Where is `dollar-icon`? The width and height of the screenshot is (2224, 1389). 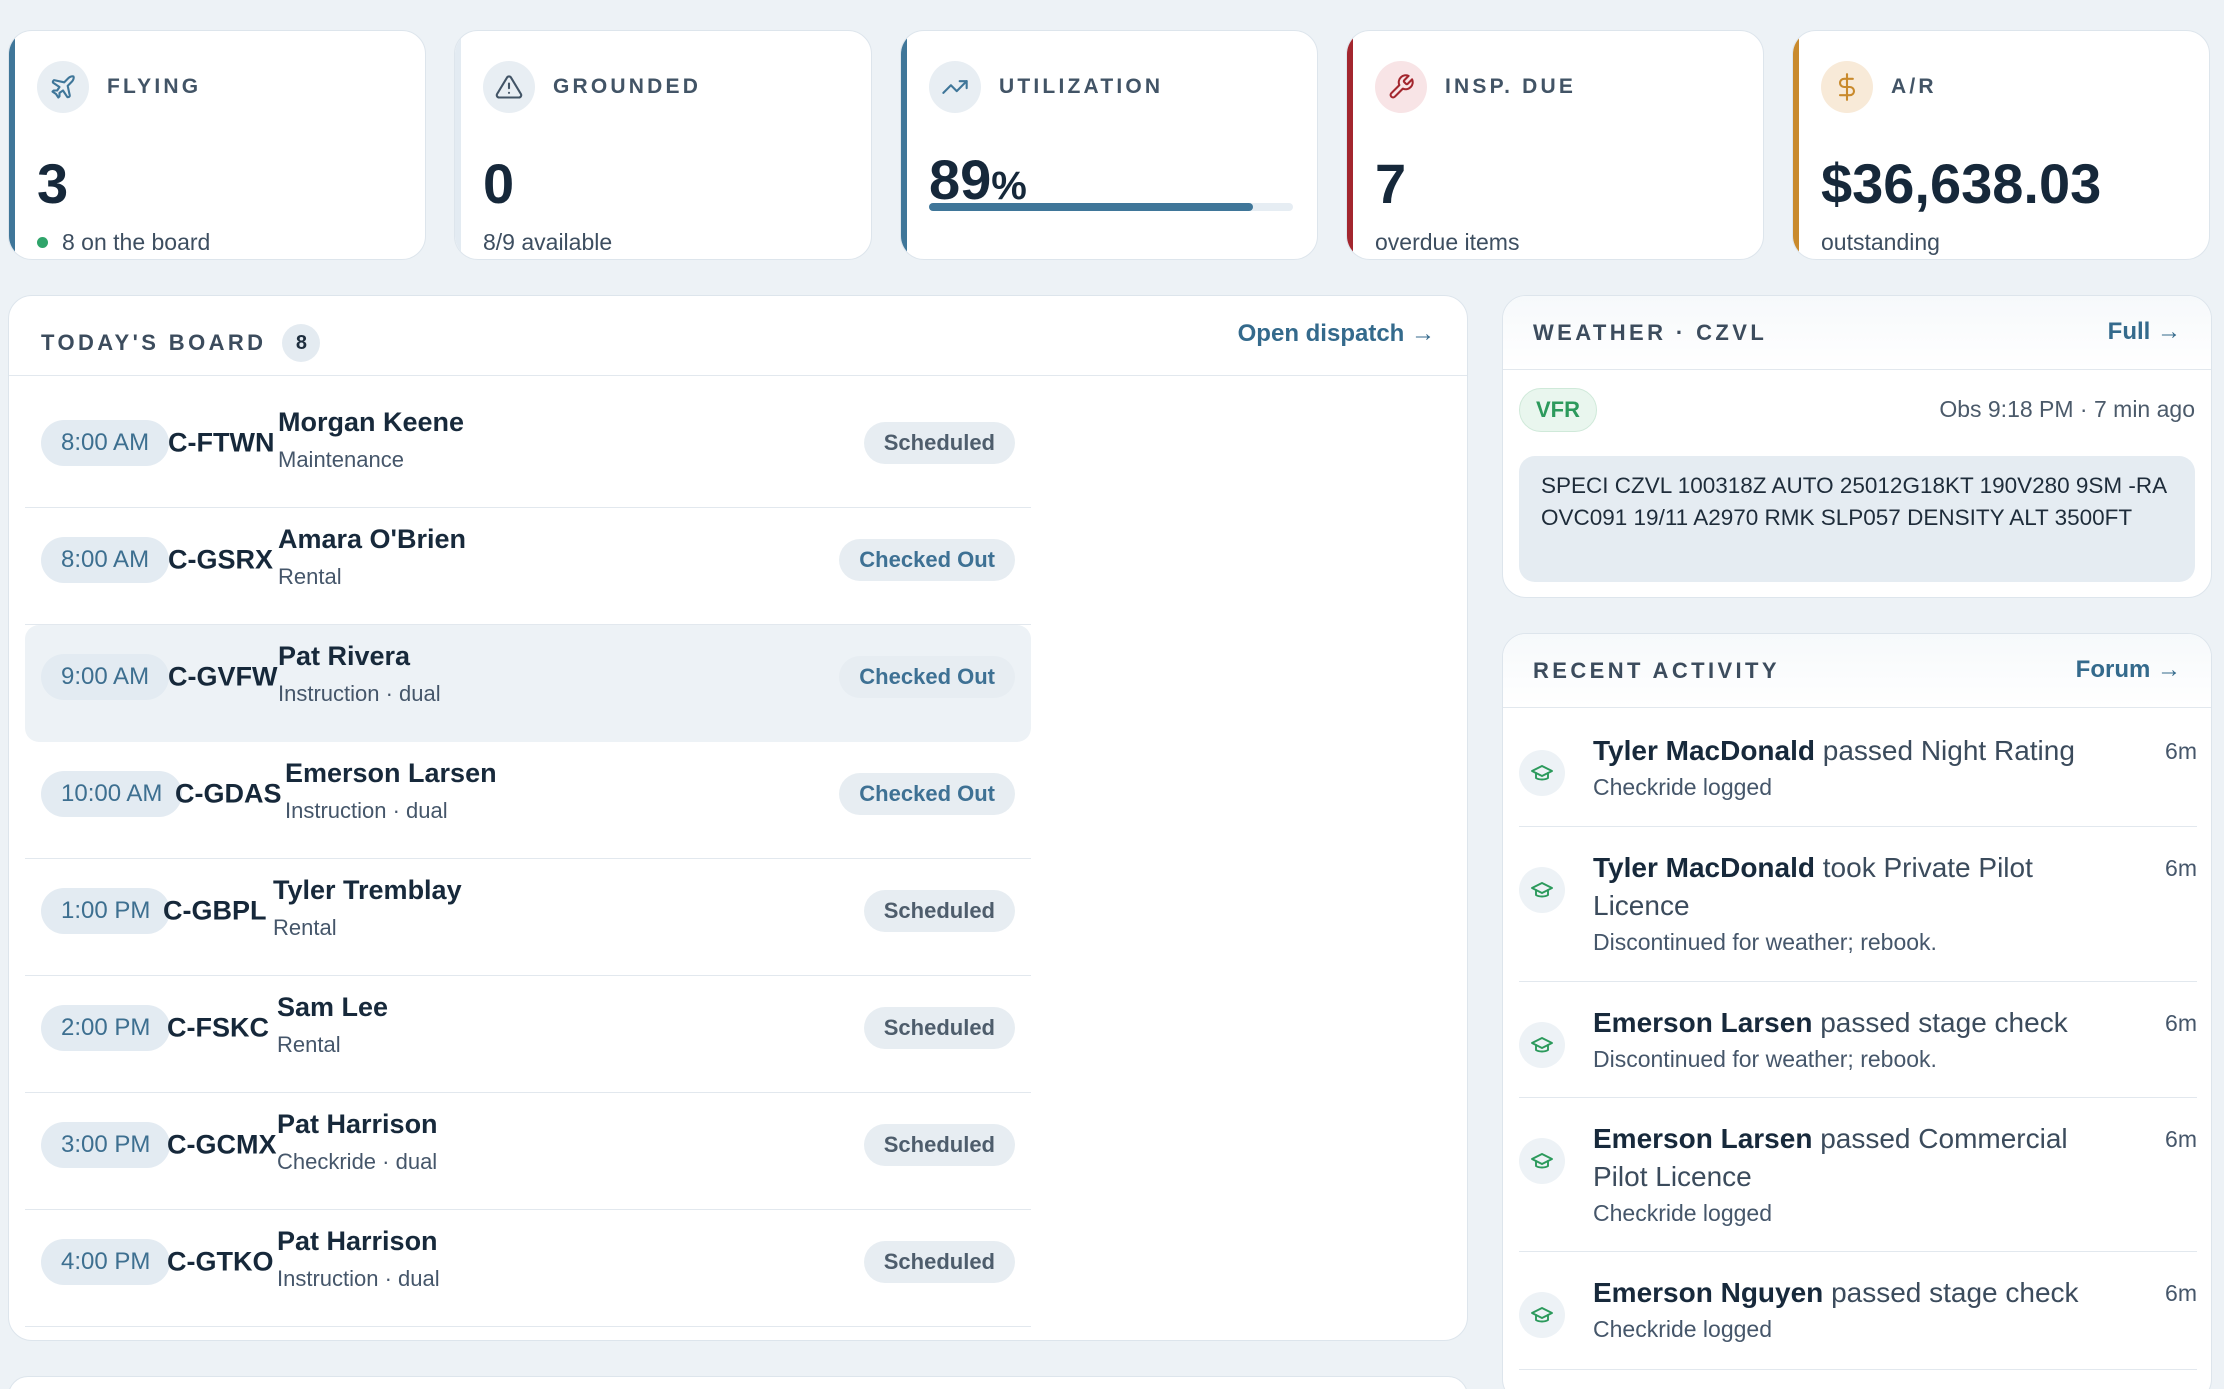 dollar-icon is located at coordinates (1847, 87).